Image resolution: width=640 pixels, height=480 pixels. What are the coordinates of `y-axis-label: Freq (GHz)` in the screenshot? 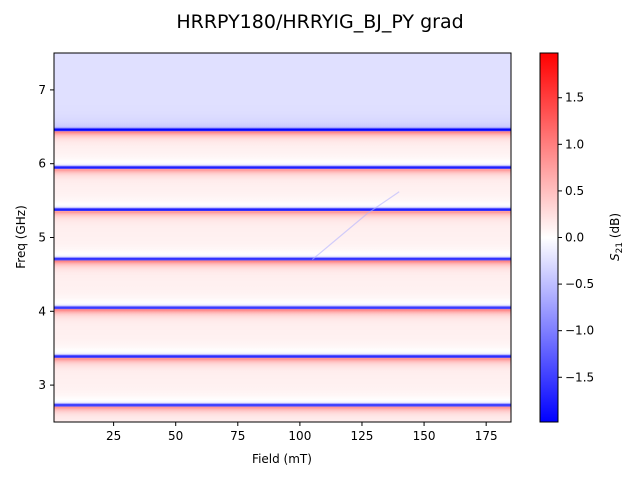 It's located at (21, 237).